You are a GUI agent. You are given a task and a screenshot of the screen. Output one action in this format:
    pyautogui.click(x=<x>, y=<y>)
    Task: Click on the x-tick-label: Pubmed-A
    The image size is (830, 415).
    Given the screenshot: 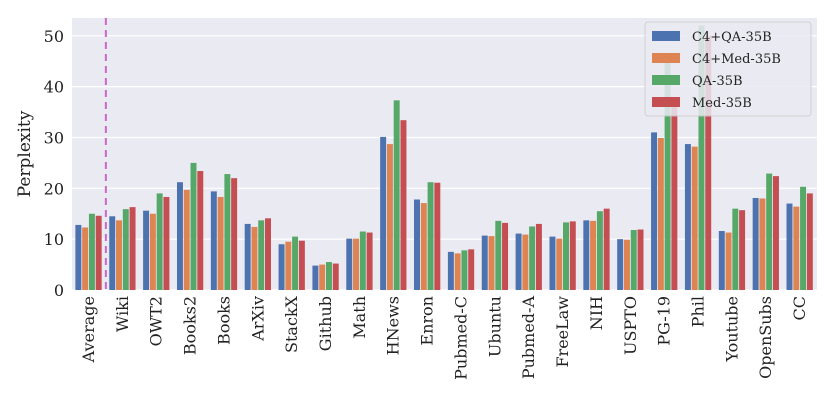 What is the action you would take?
    pyautogui.click(x=528, y=338)
    